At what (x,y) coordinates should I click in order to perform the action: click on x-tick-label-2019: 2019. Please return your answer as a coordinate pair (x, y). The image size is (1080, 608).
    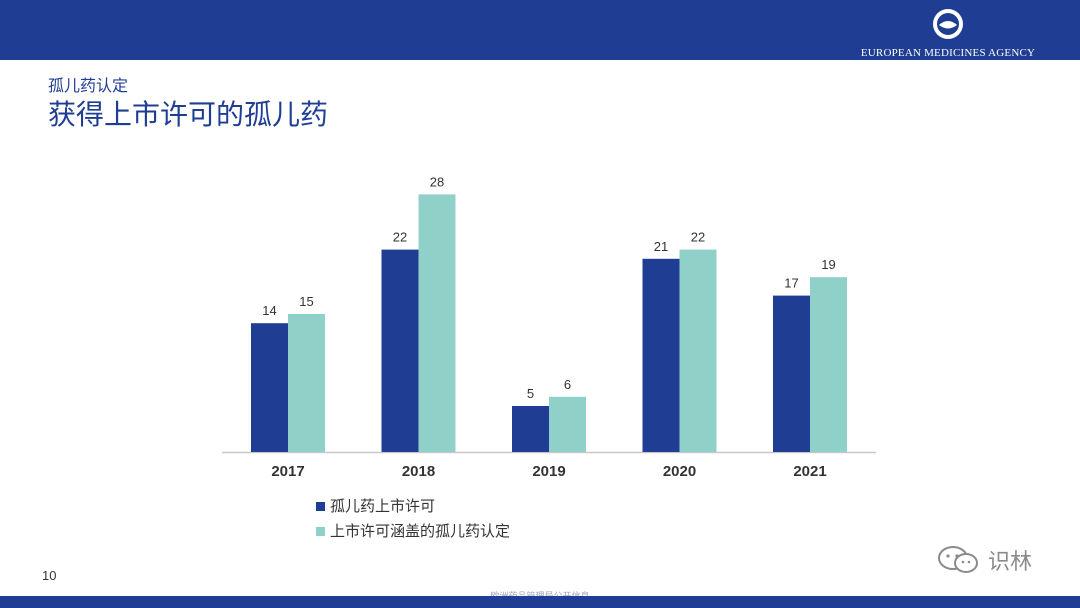
    Looking at the image, I should click on (548, 471).